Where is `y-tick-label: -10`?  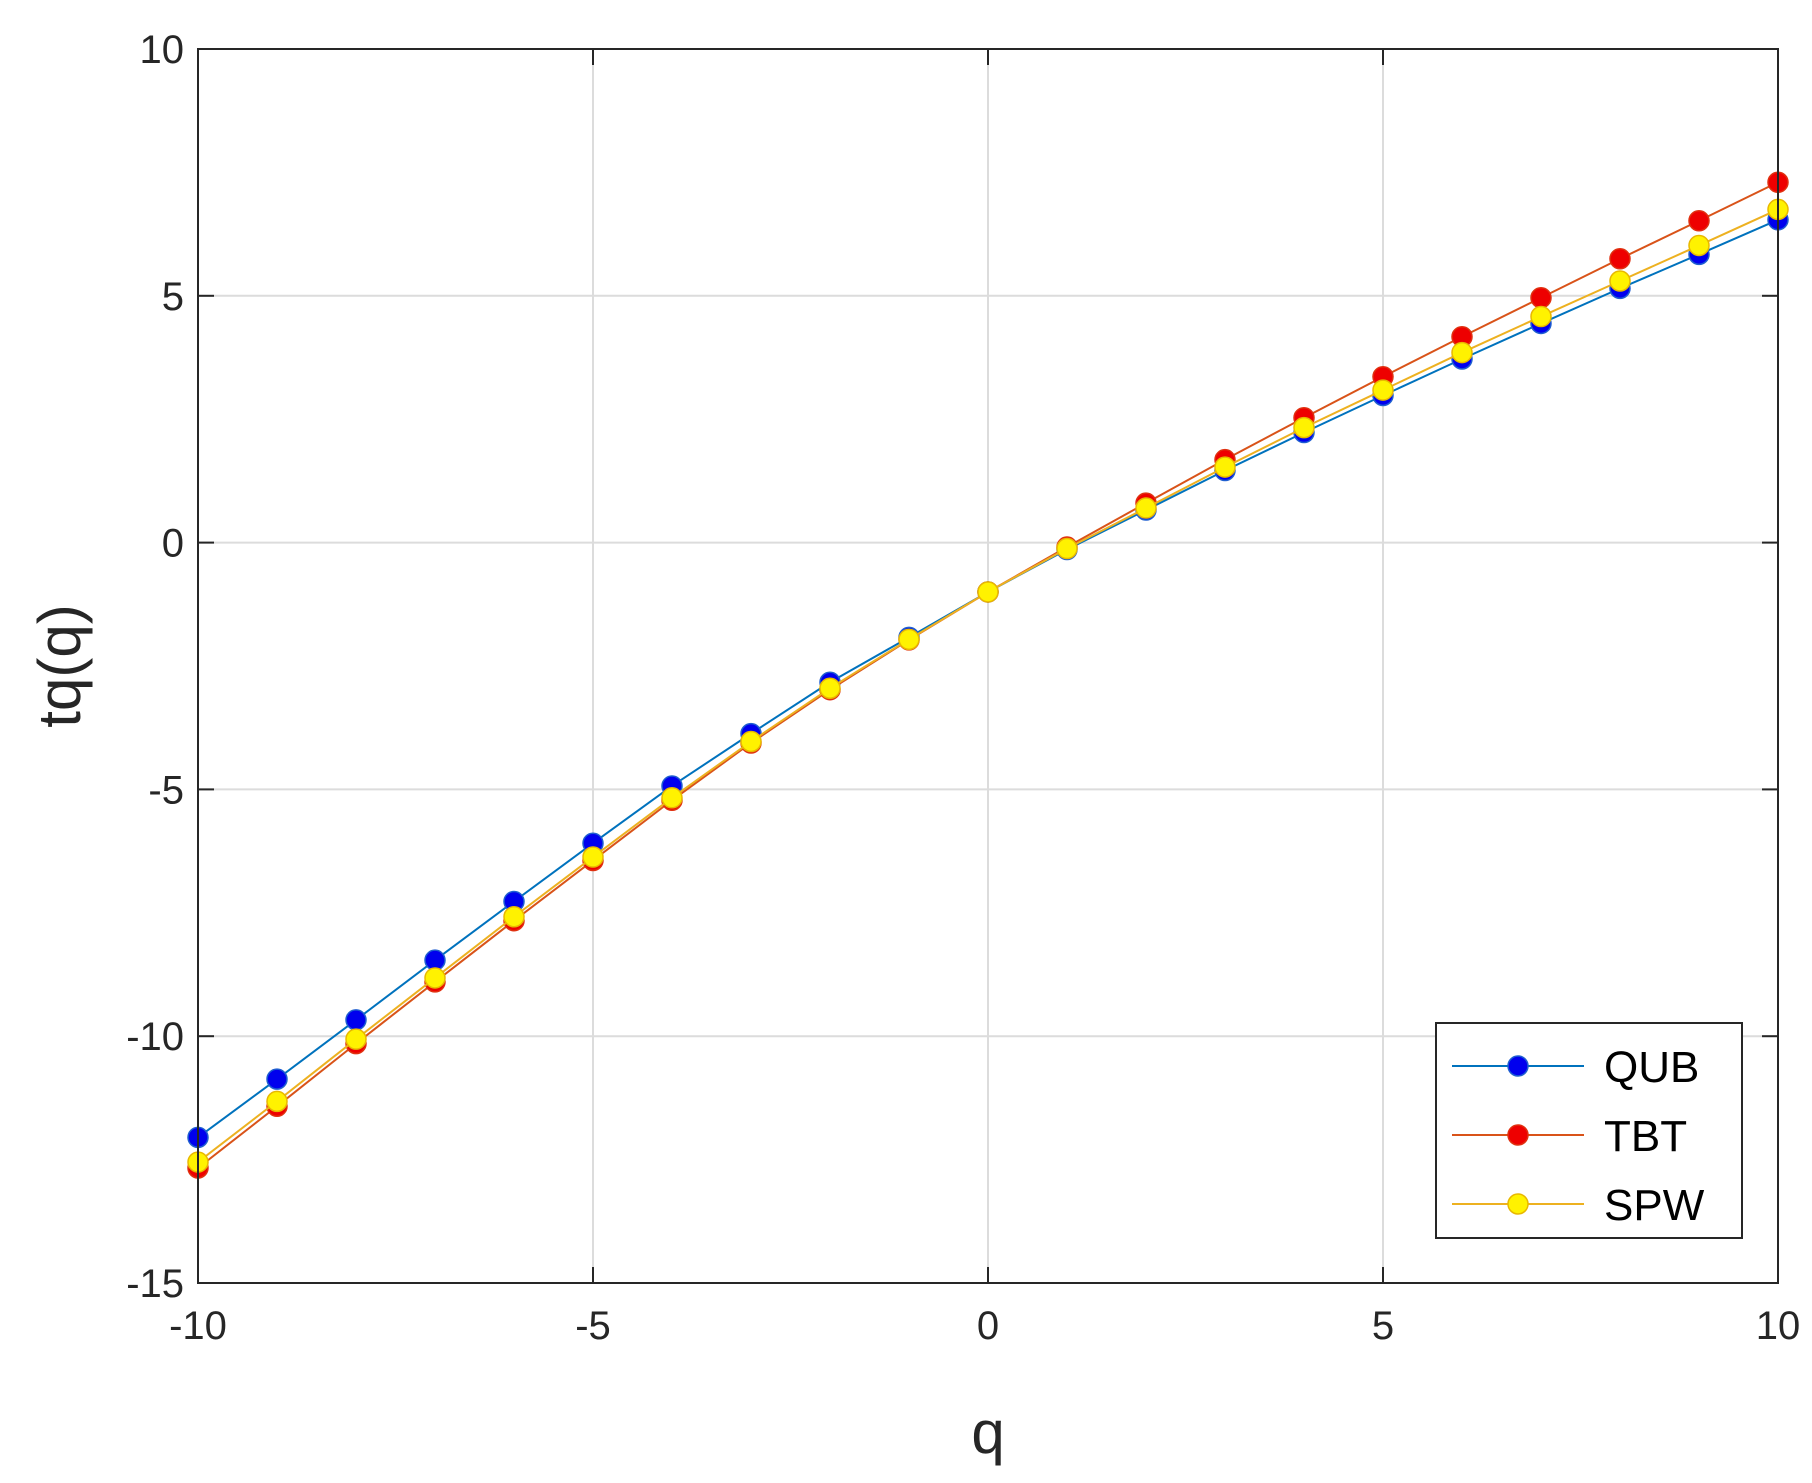 y-tick-label: -10 is located at coordinates (155, 1037).